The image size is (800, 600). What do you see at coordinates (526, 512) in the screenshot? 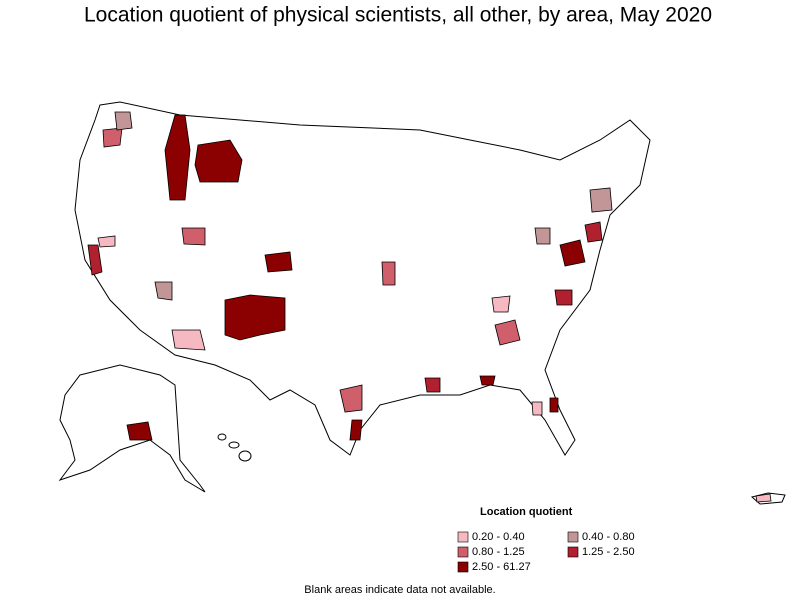
I see `legend-title: Location quotient` at bounding box center [526, 512].